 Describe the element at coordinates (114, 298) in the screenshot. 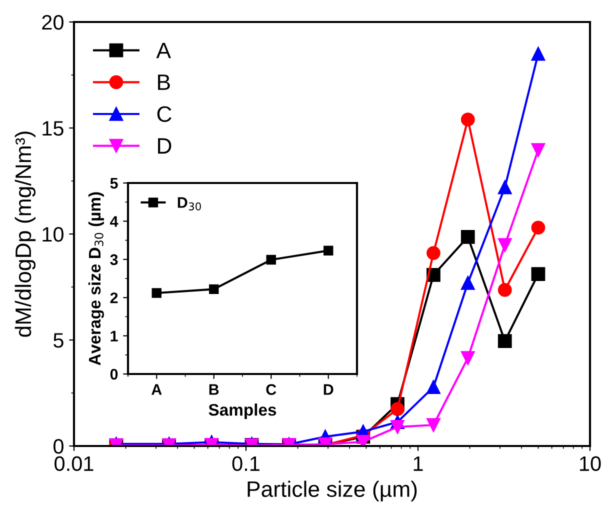

I see `y-tick-label: 2` at that location.